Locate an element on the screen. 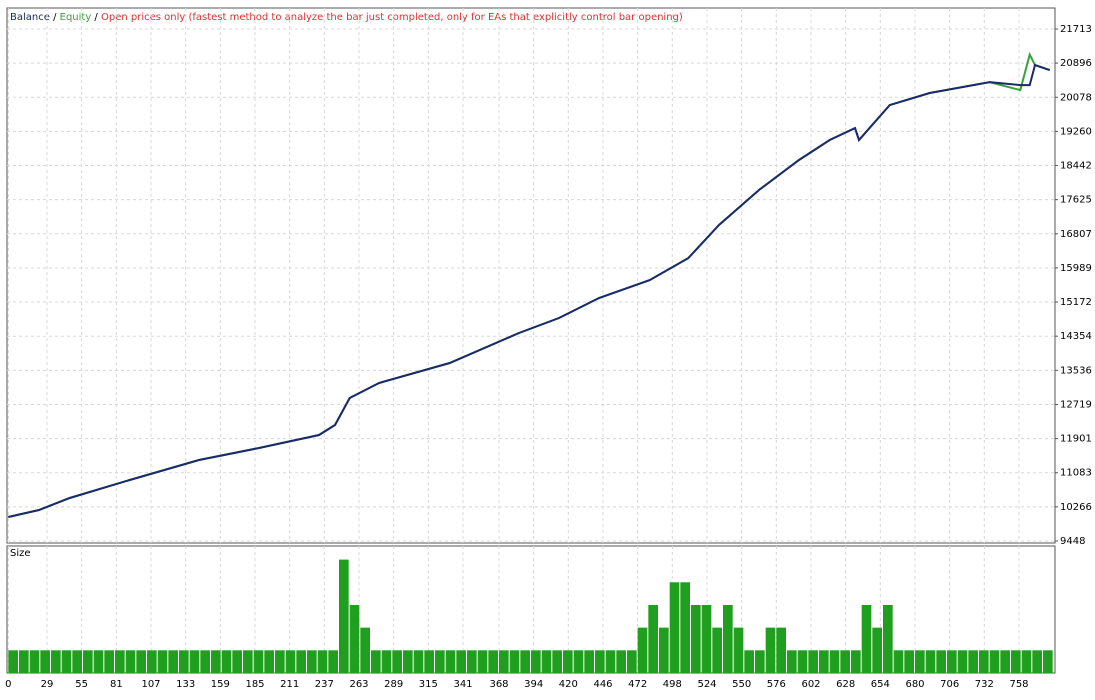 This screenshot has height=700, width=1095. x-tick-label: 524 is located at coordinates (706, 684).